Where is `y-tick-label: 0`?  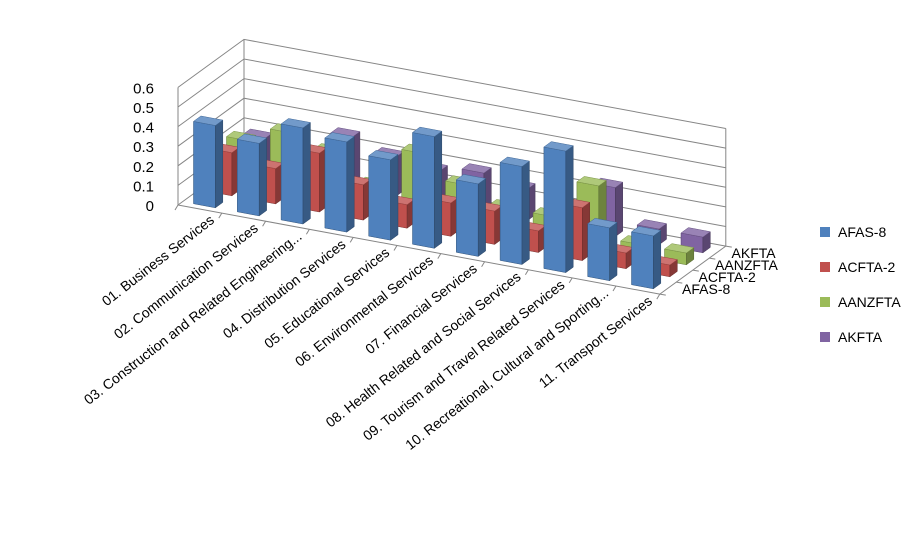 y-tick-label: 0 is located at coordinates (150, 206).